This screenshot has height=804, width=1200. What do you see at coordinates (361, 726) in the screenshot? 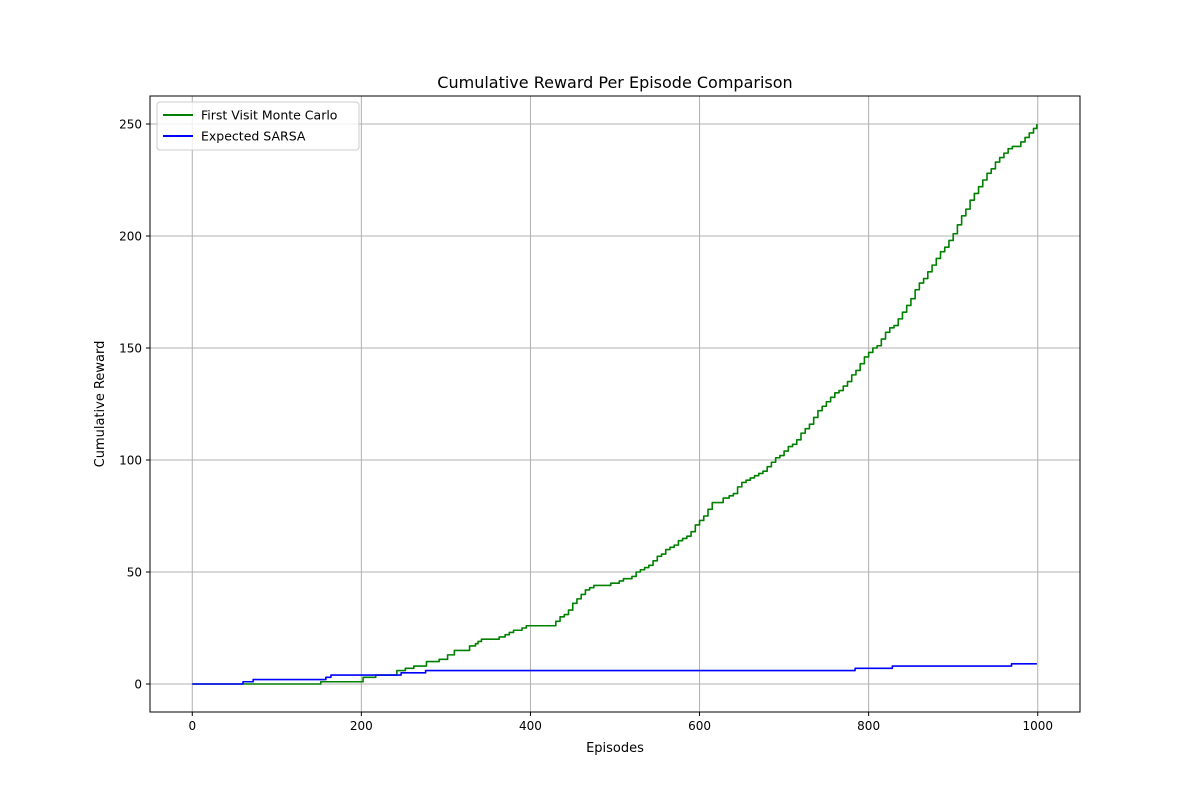
I see `x-tick-label: 200` at bounding box center [361, 726].